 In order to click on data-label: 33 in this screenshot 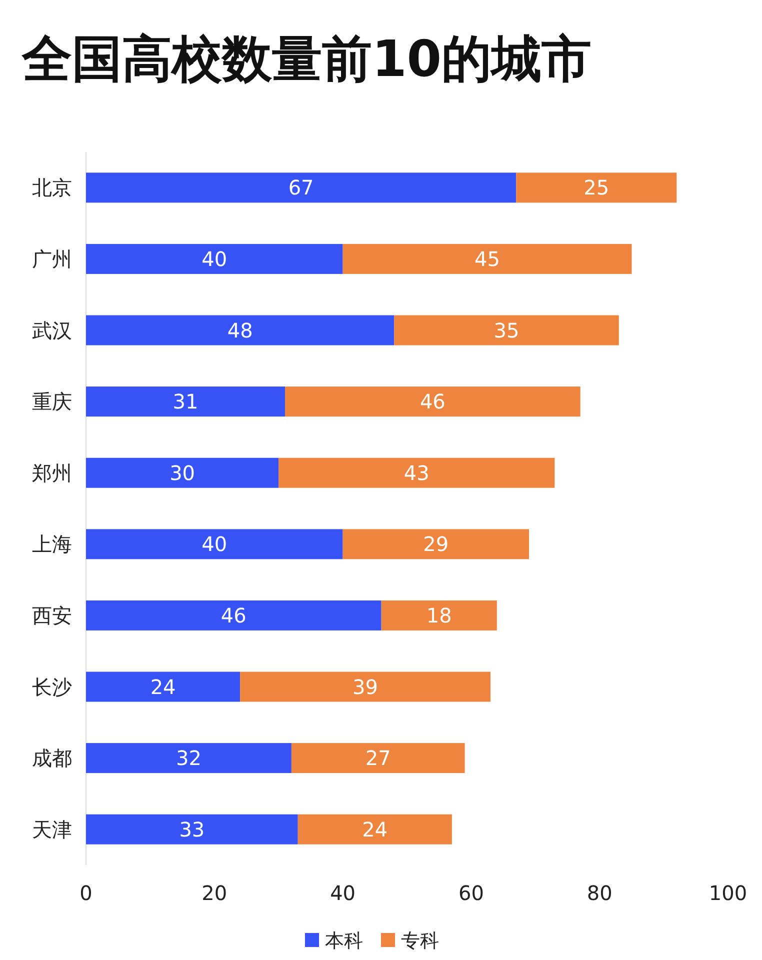, I will do `click(192, 829)`.